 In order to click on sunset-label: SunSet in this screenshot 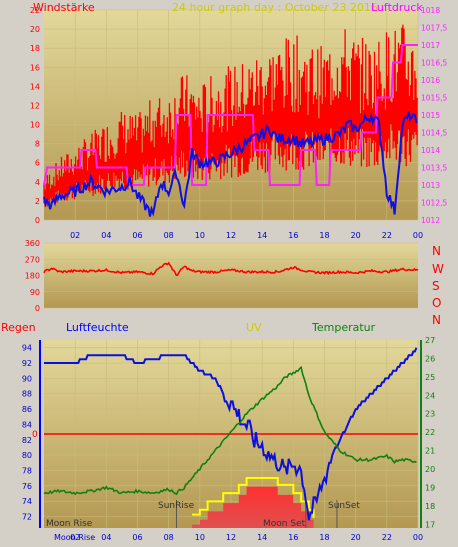, I will do `click(344, 506)`.